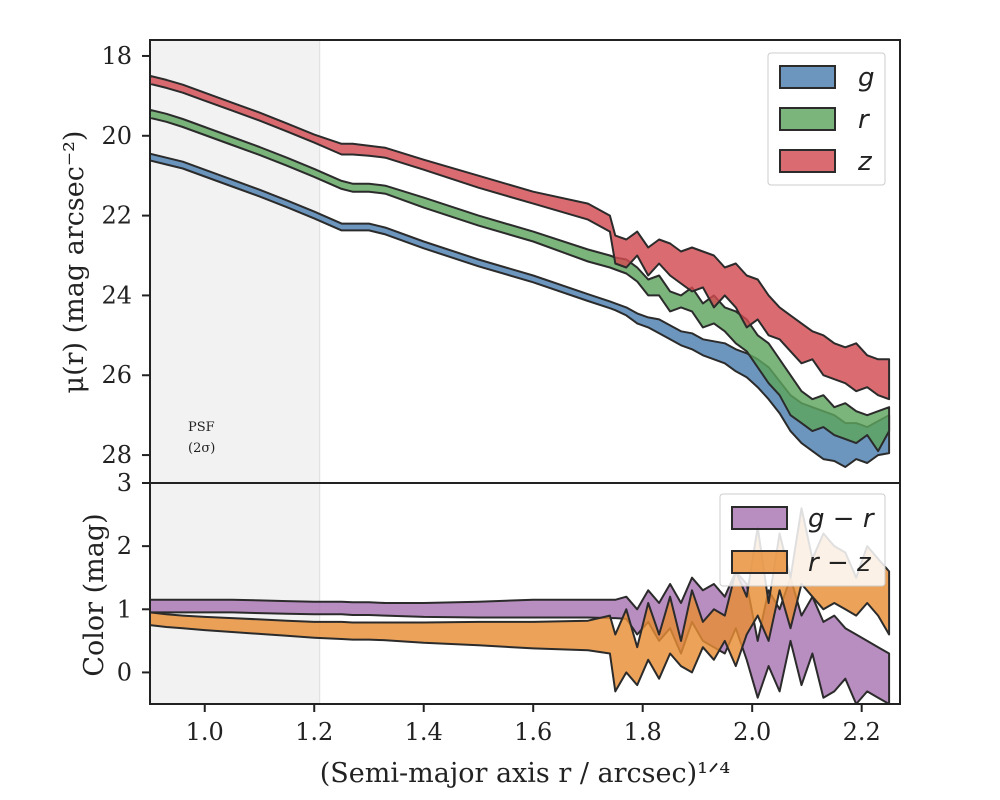 The image size is (1000, 800). Describe the element at coordinates (314, 732) in the screenshot. I see `x-tick-label: 1.2` at that location.